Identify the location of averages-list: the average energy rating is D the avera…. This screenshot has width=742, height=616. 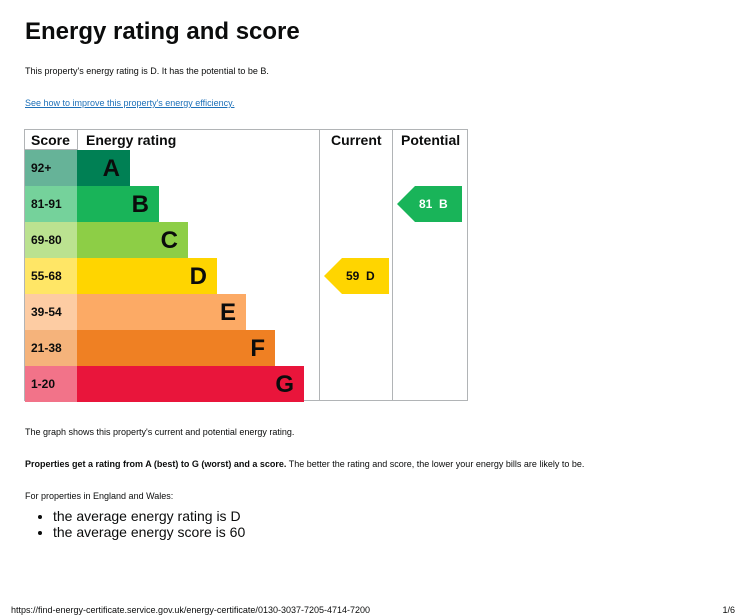
(135, 524).